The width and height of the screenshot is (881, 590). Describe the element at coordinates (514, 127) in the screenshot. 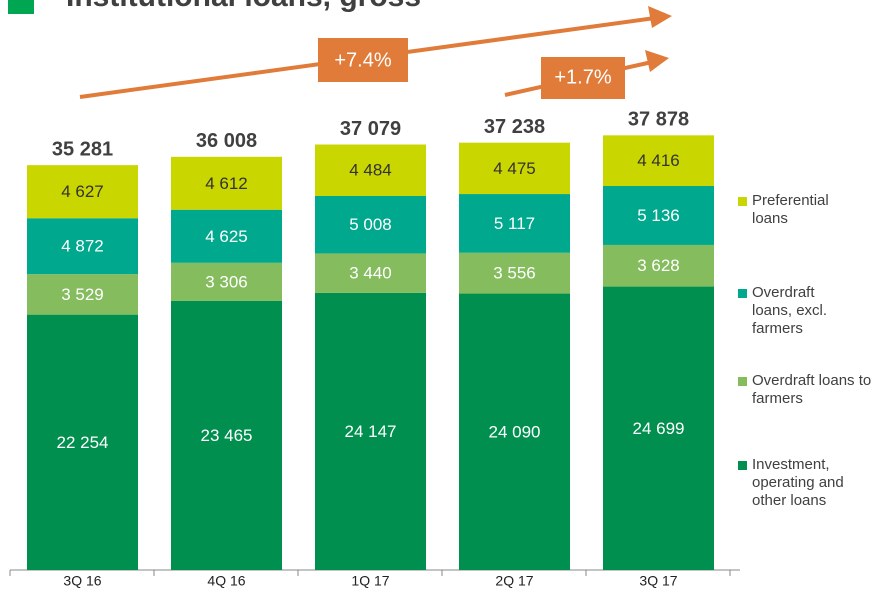

I see `total-label: 37 238` at that location.